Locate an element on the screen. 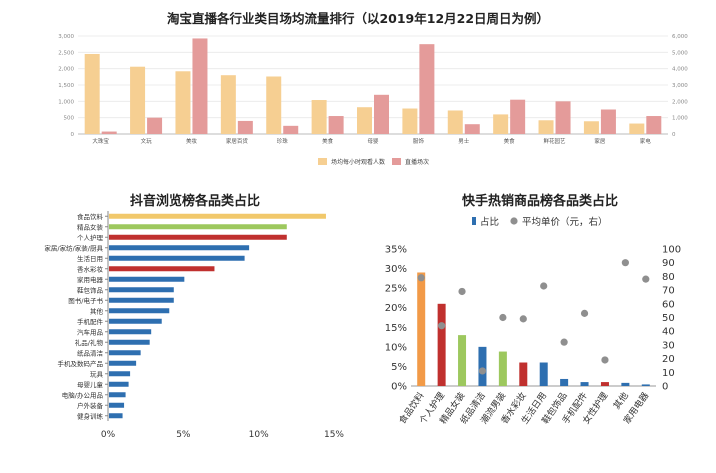 The width and height of the screenshot is (716, 473). c3-legend-label-price: 平均单价（元，右） is located at coordinates (565, 222).